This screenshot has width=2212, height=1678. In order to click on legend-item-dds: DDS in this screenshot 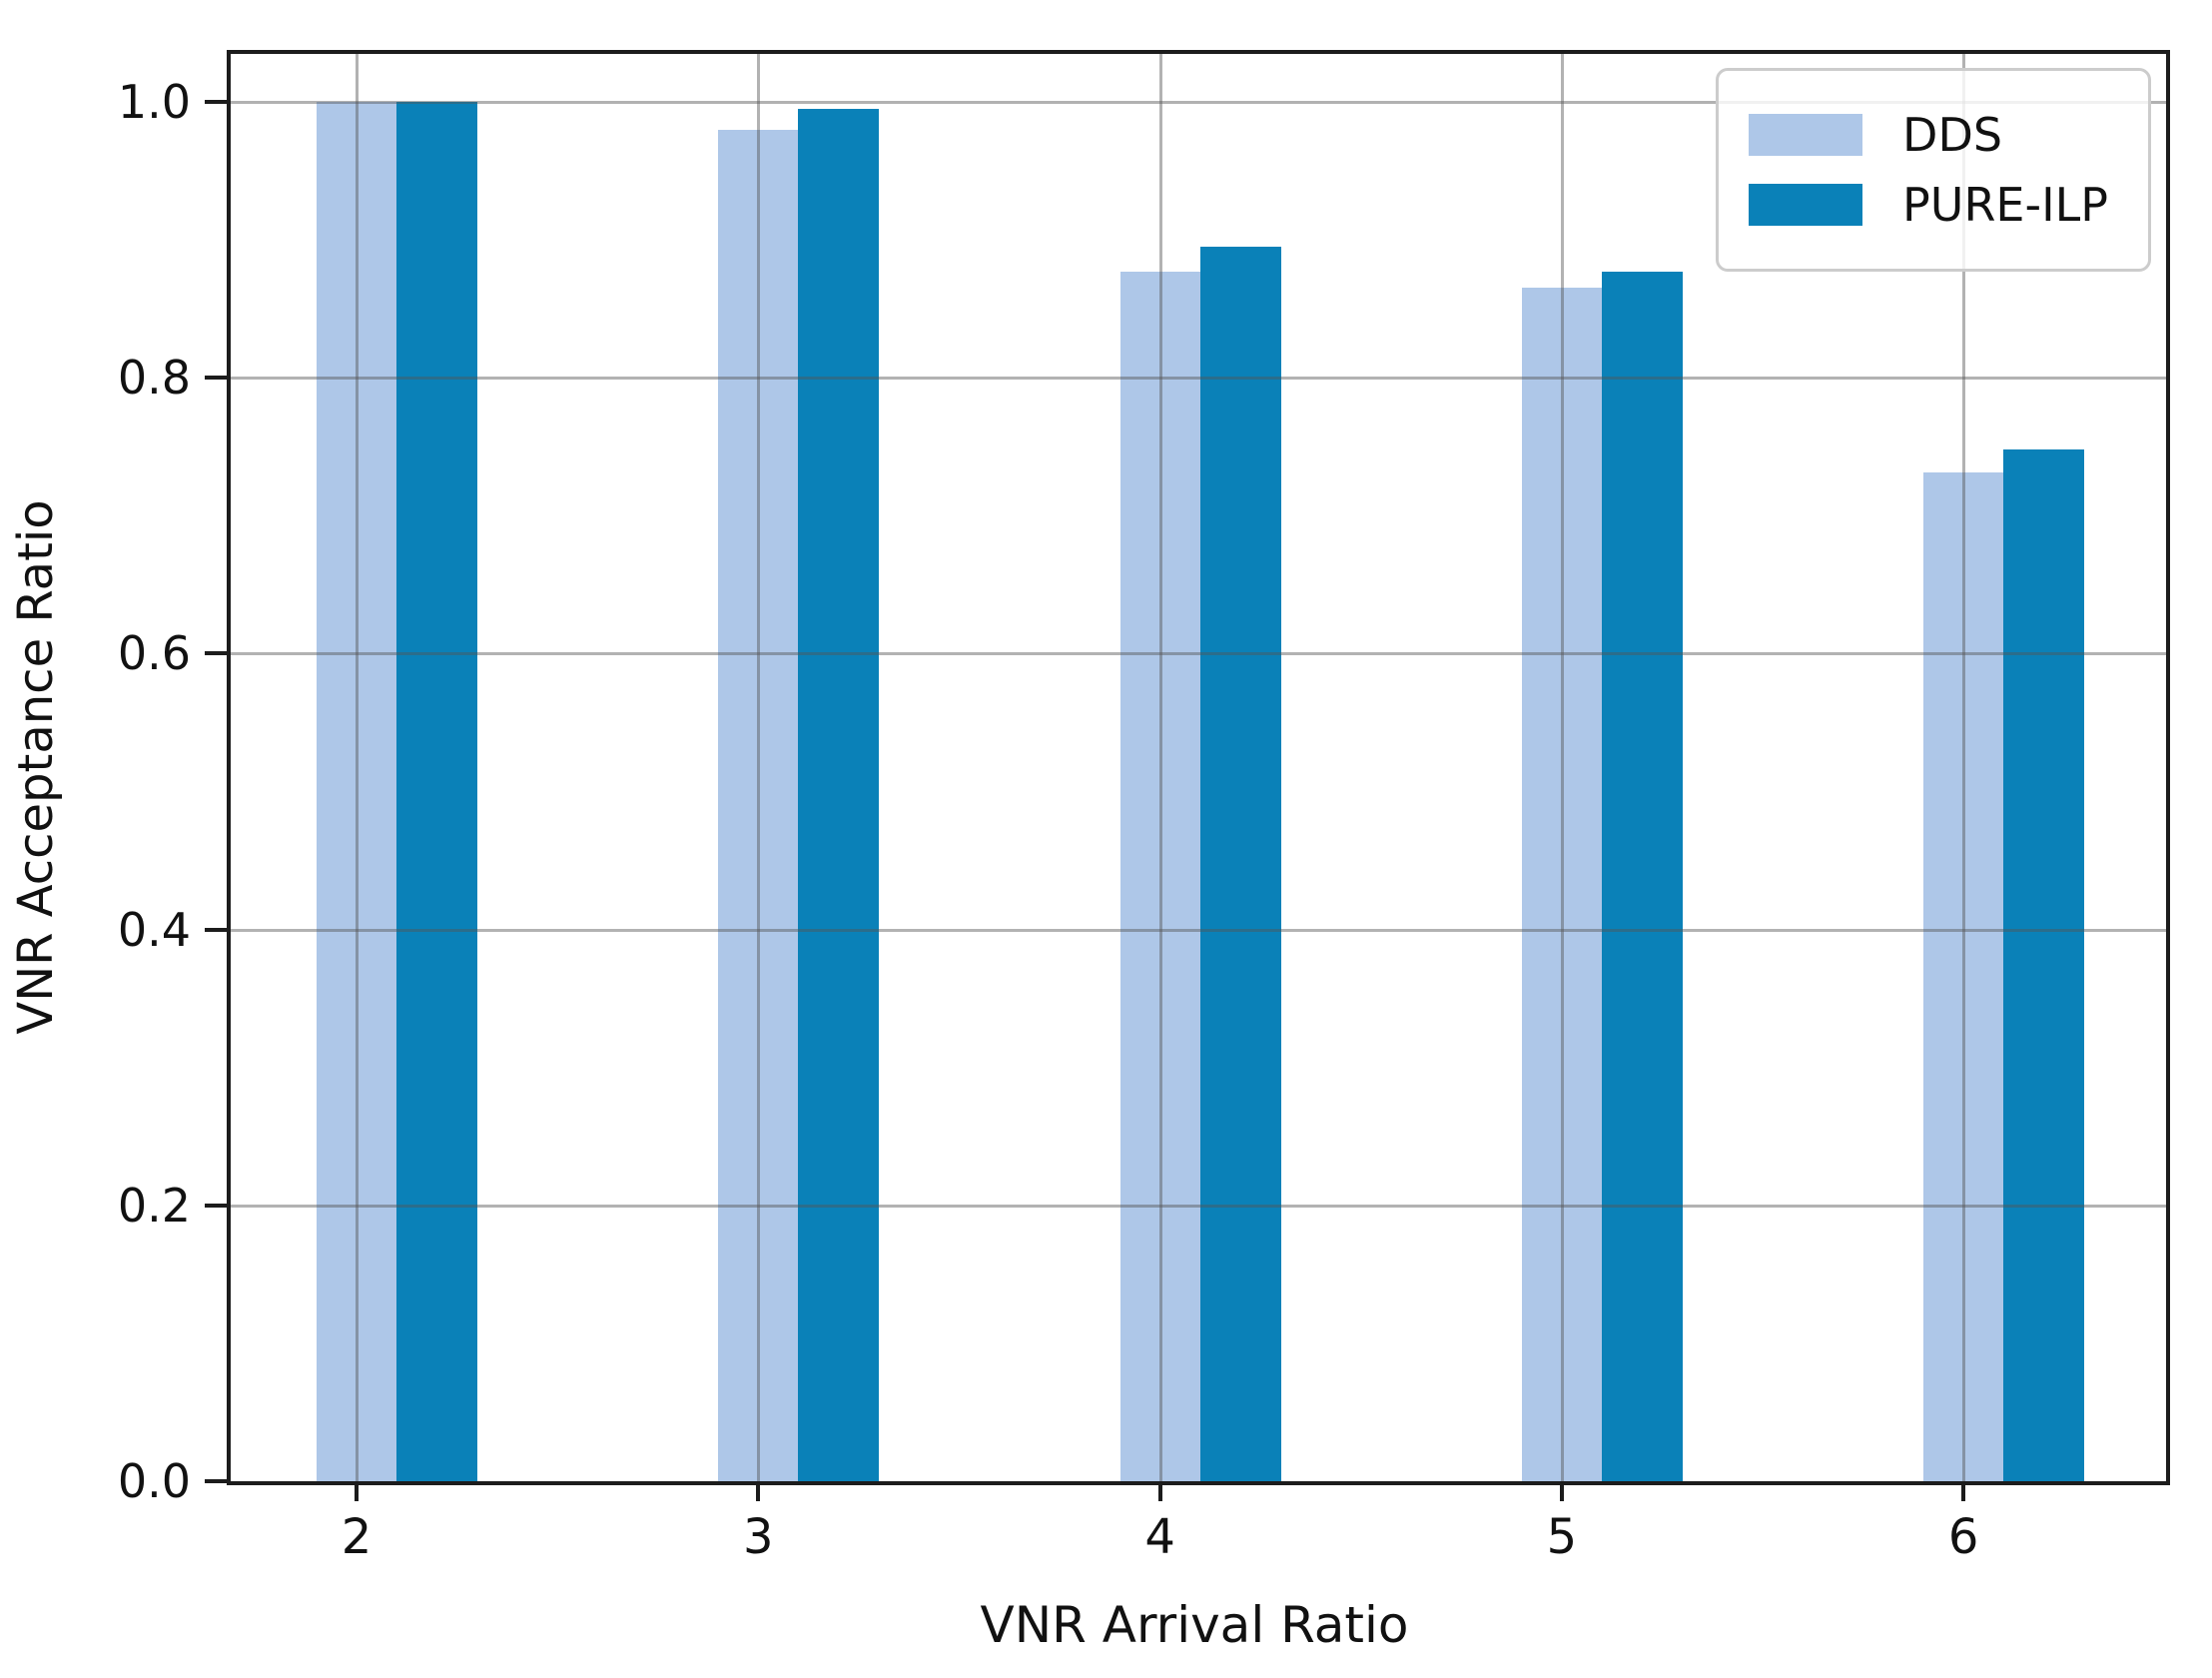, I will do `click(1928, 135)`.